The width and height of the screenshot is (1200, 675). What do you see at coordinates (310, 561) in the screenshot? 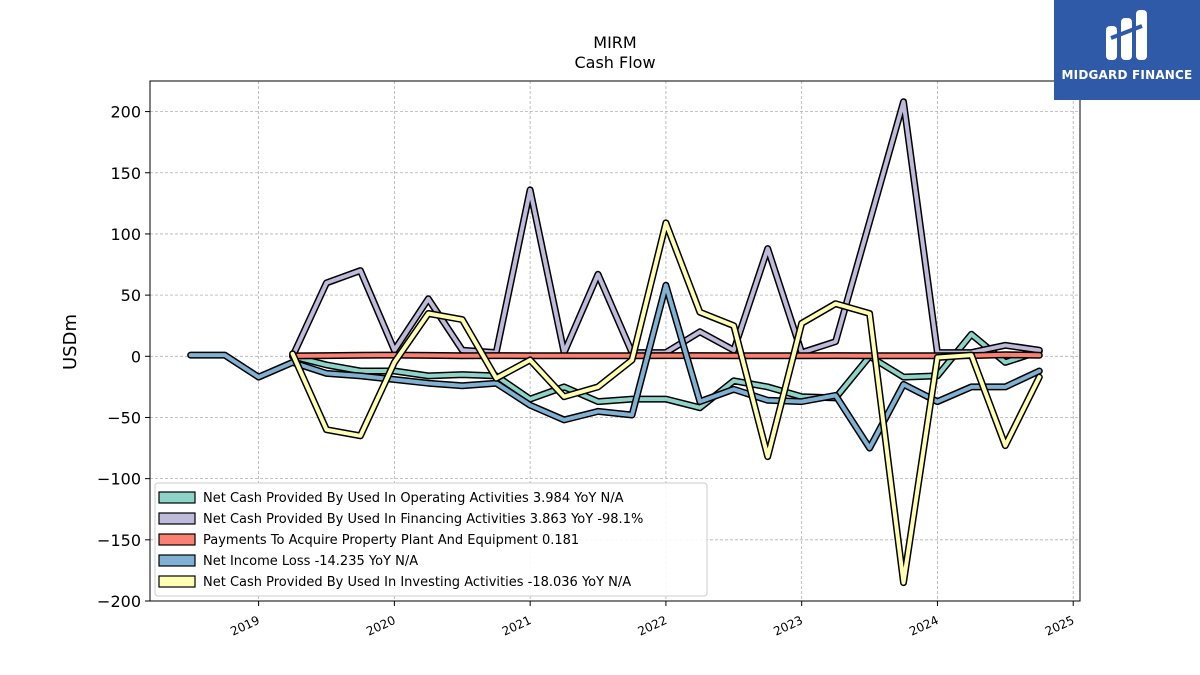
I see `legend-label: Net Income Loss -14.235 YoY N/A` at bounding box center [310, 561].